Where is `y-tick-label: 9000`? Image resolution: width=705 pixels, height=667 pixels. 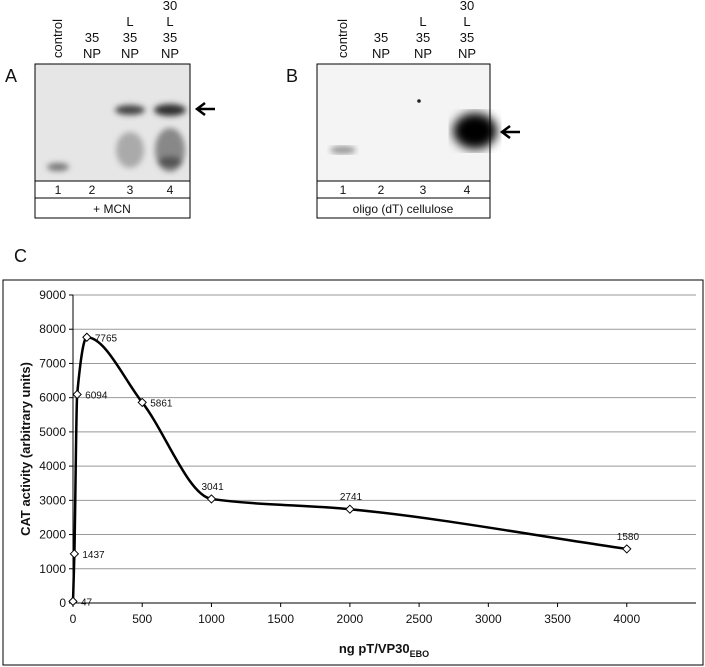 y-tick-label: 9000 is located at coordinates (52, 295).